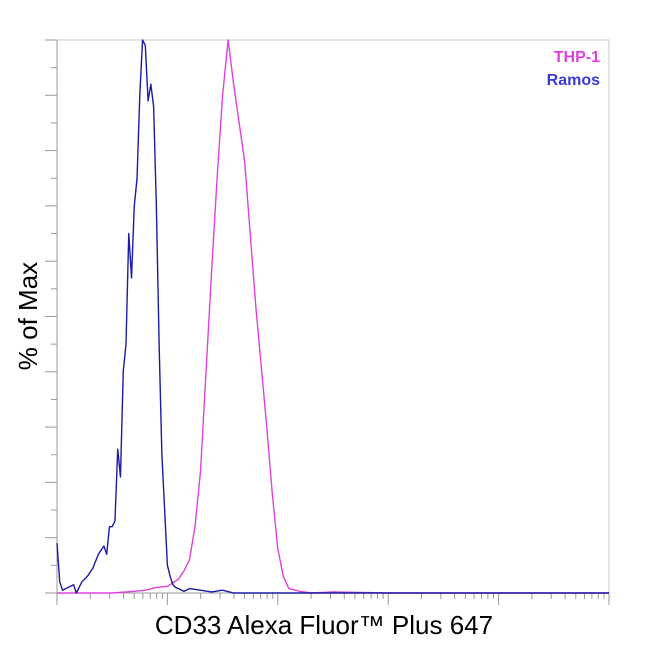 The width and height of the screenshot is (650, 650). I want to click on legend-entry-ramos: Ramos, so click(573, 80).